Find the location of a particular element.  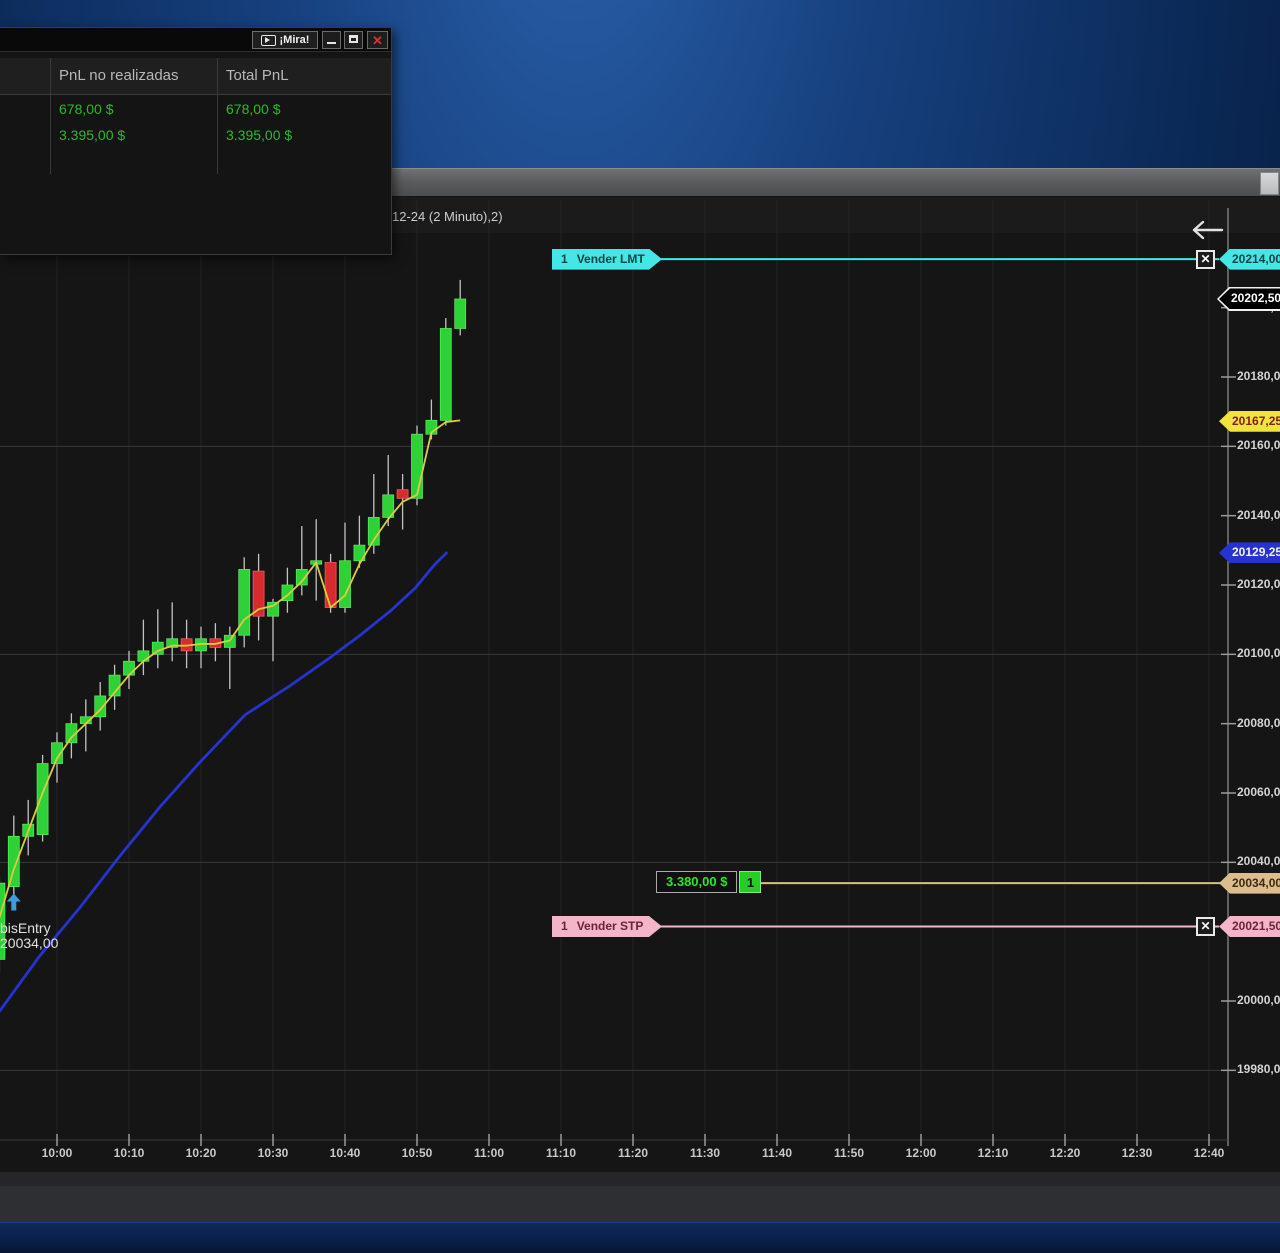

position-pnl-widget: 3.380,00 $ 1 is located at coordinates (709, 882).